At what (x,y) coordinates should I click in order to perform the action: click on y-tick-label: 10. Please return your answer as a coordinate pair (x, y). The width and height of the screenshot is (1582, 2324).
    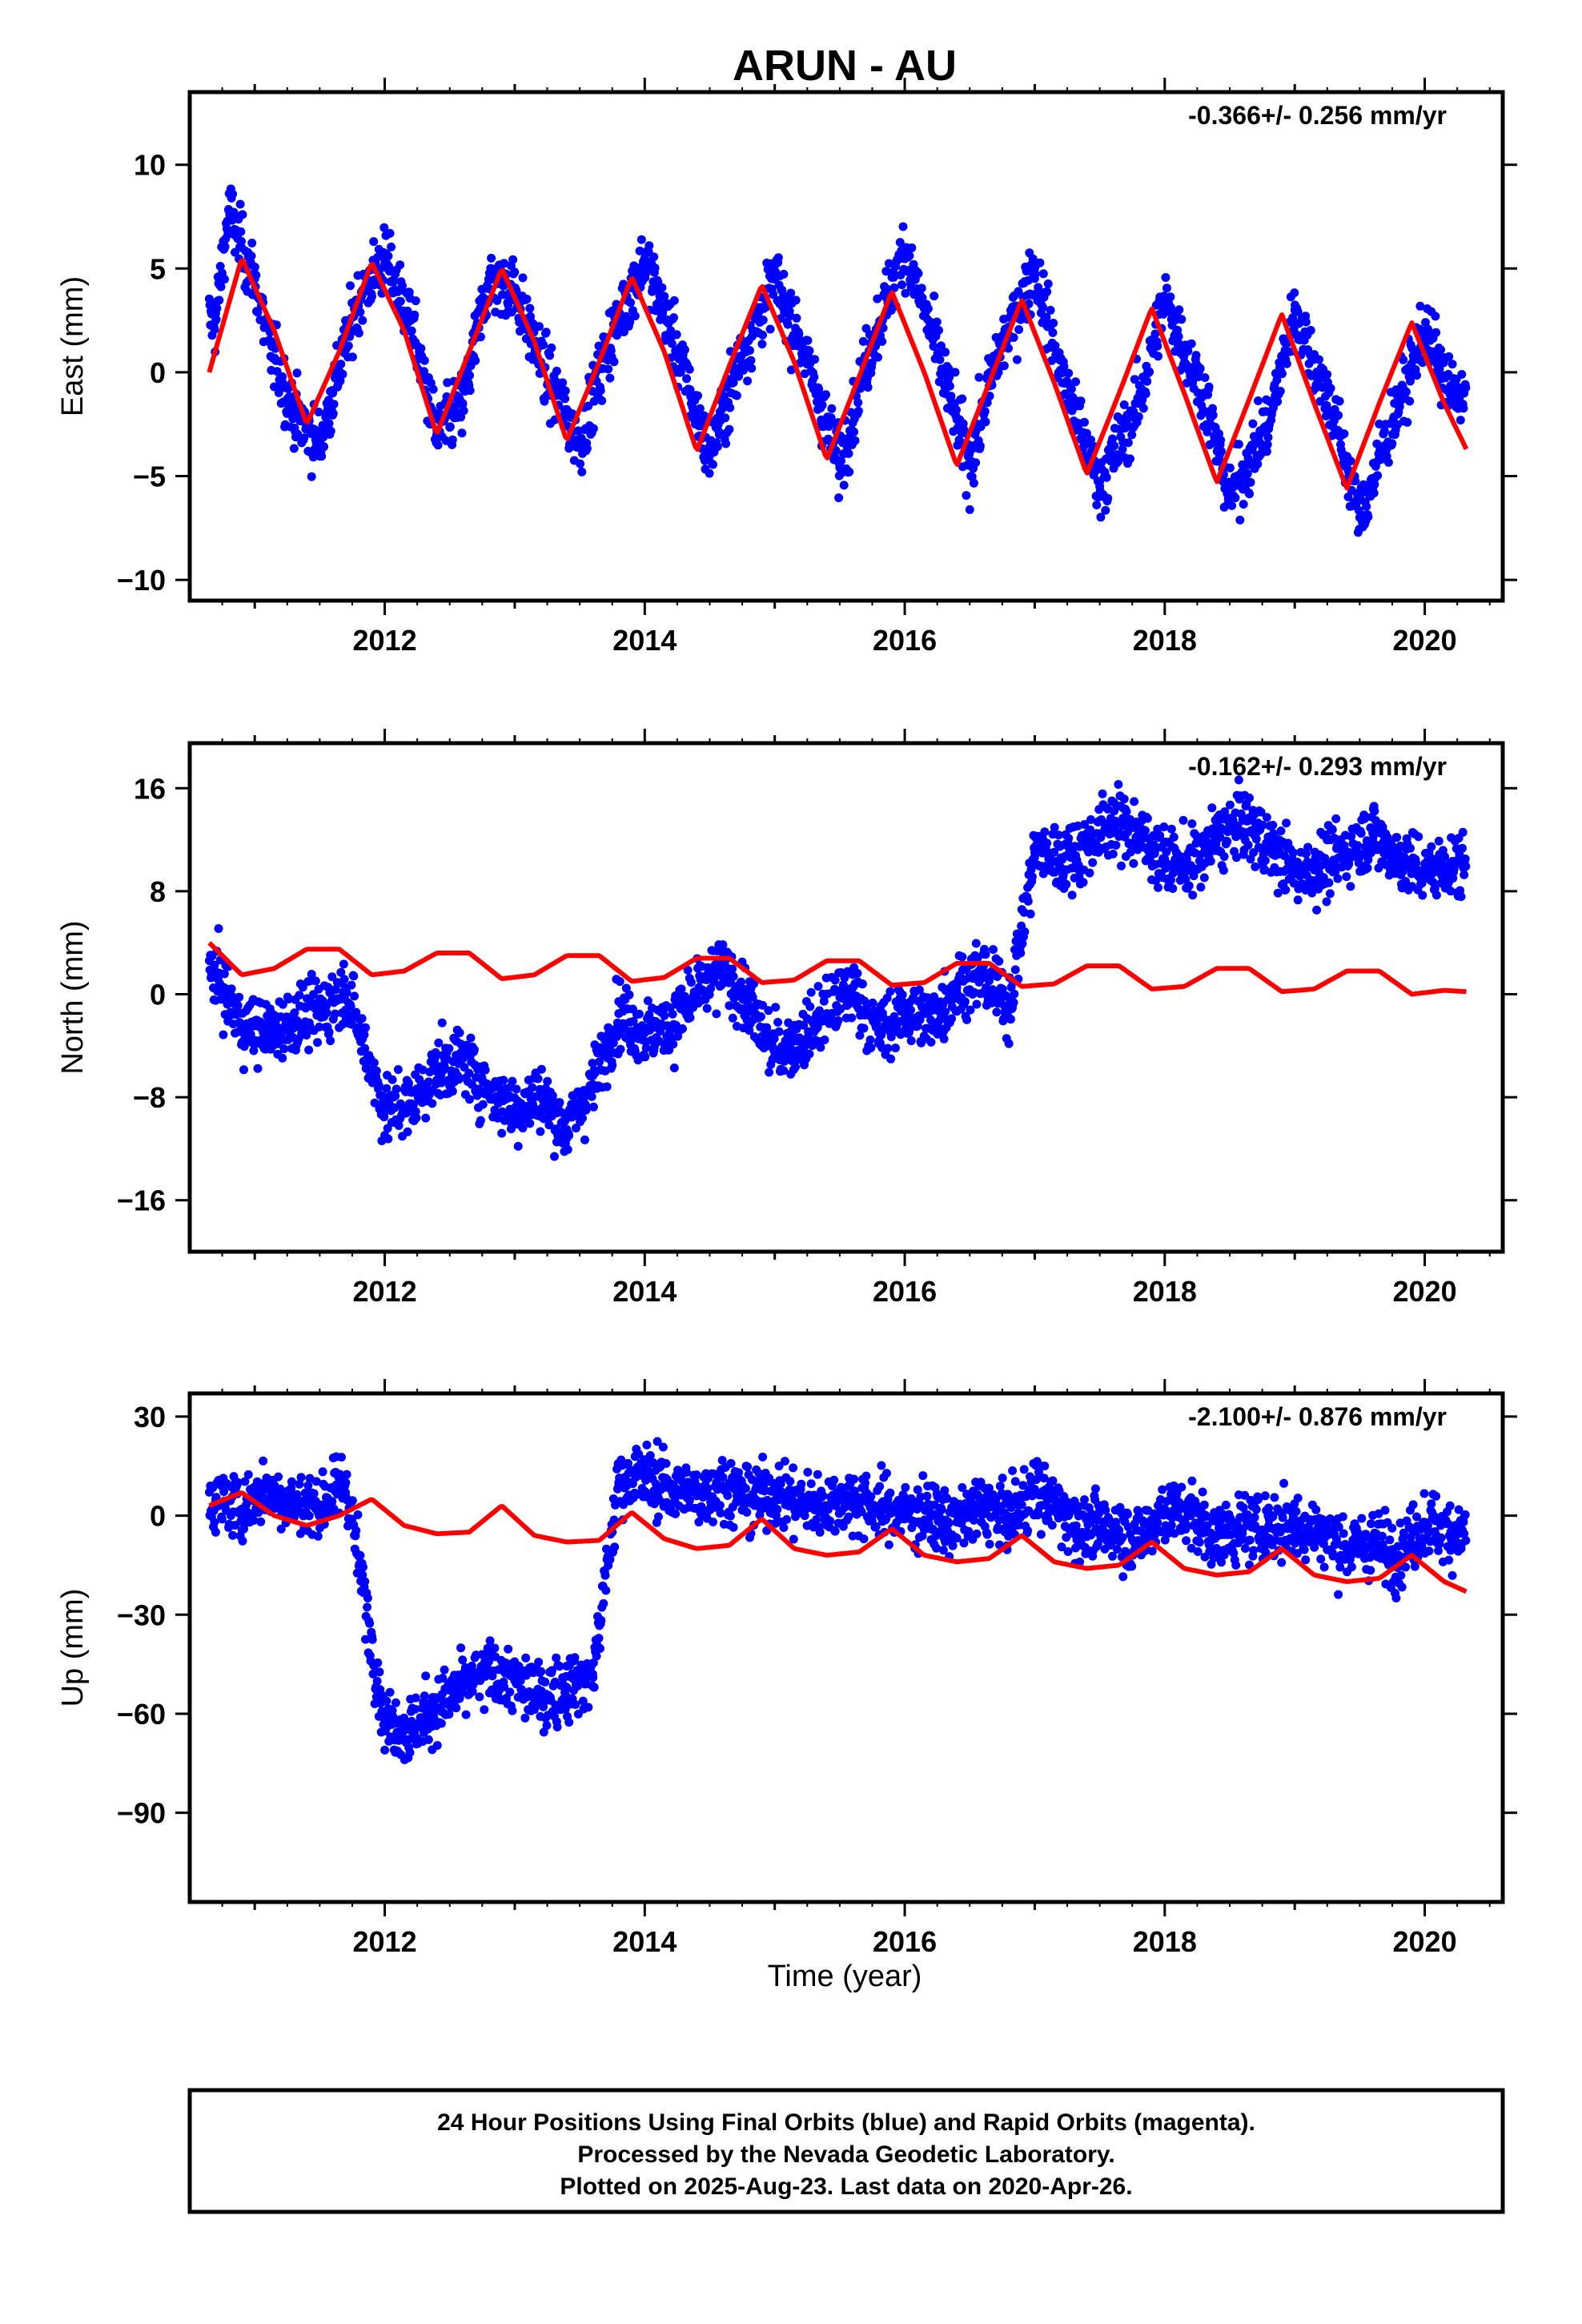
    Looking at the image, I should click on (150, 165).